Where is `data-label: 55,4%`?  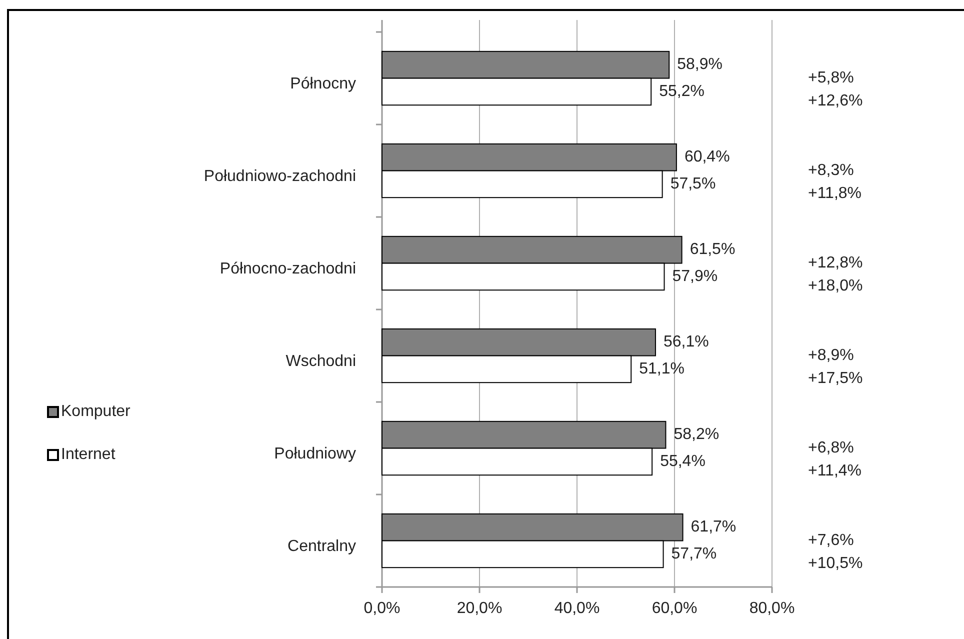
data-label: 55,4% is located at coordinates (683, 461).